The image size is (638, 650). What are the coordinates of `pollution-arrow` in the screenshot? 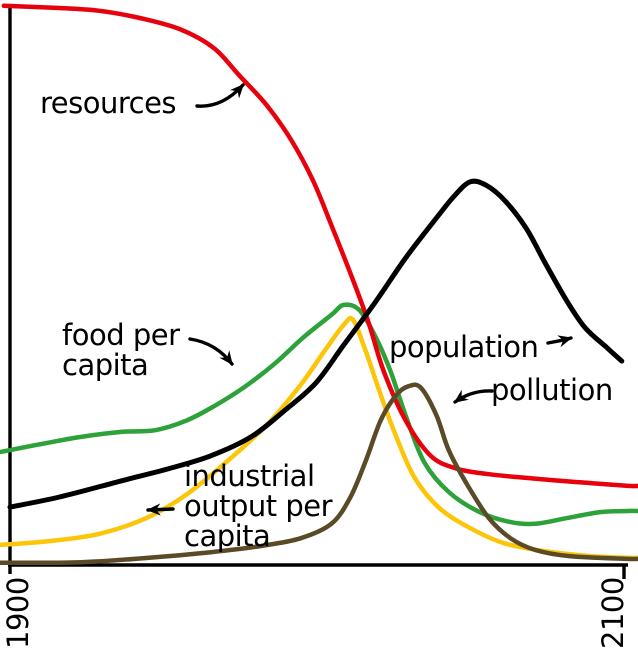 It's located at (473, 396).